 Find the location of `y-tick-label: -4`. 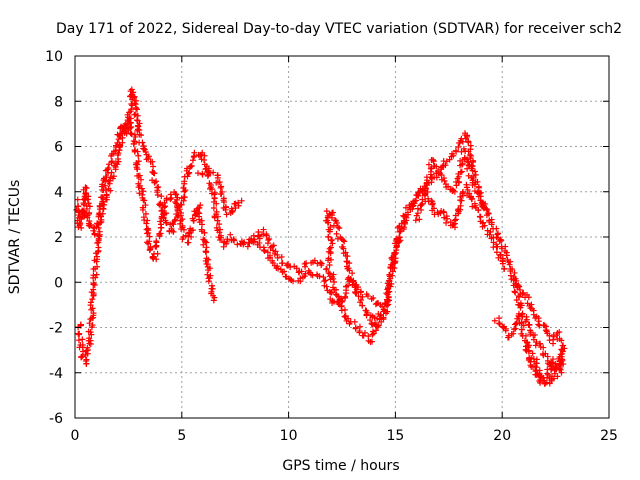

y-tick-label: -4 is located at coordinates (56, 374).